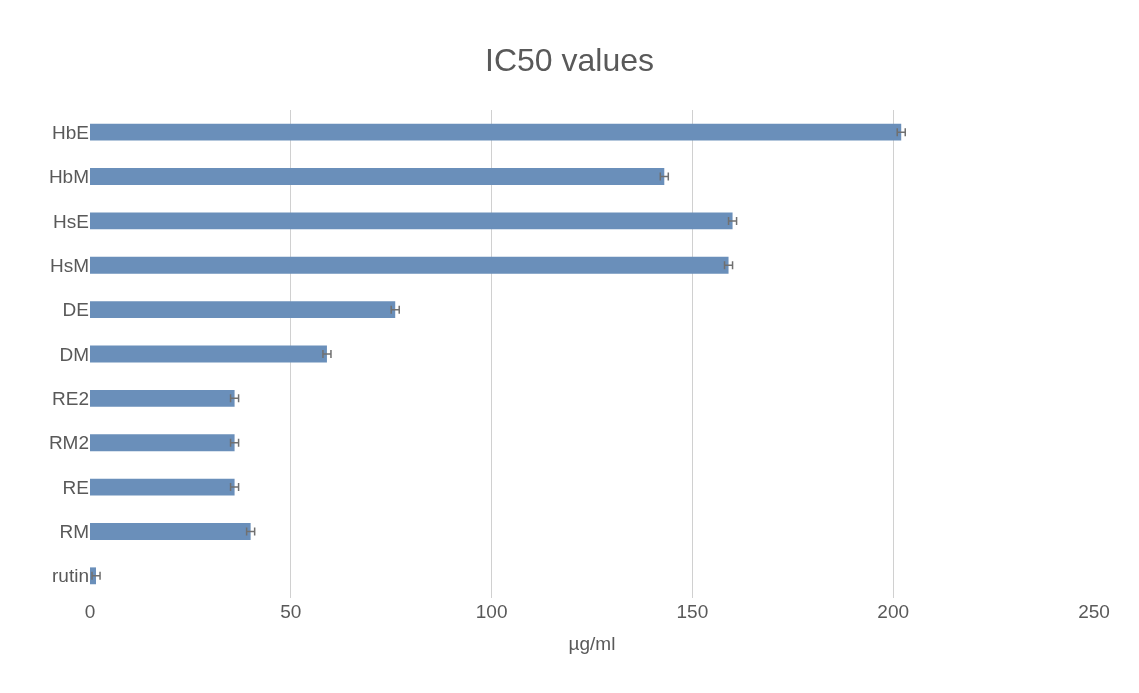 The height and width of the screenshot is (693, 1139). I want to click on x-tick-label: 150, so click(692, 611).